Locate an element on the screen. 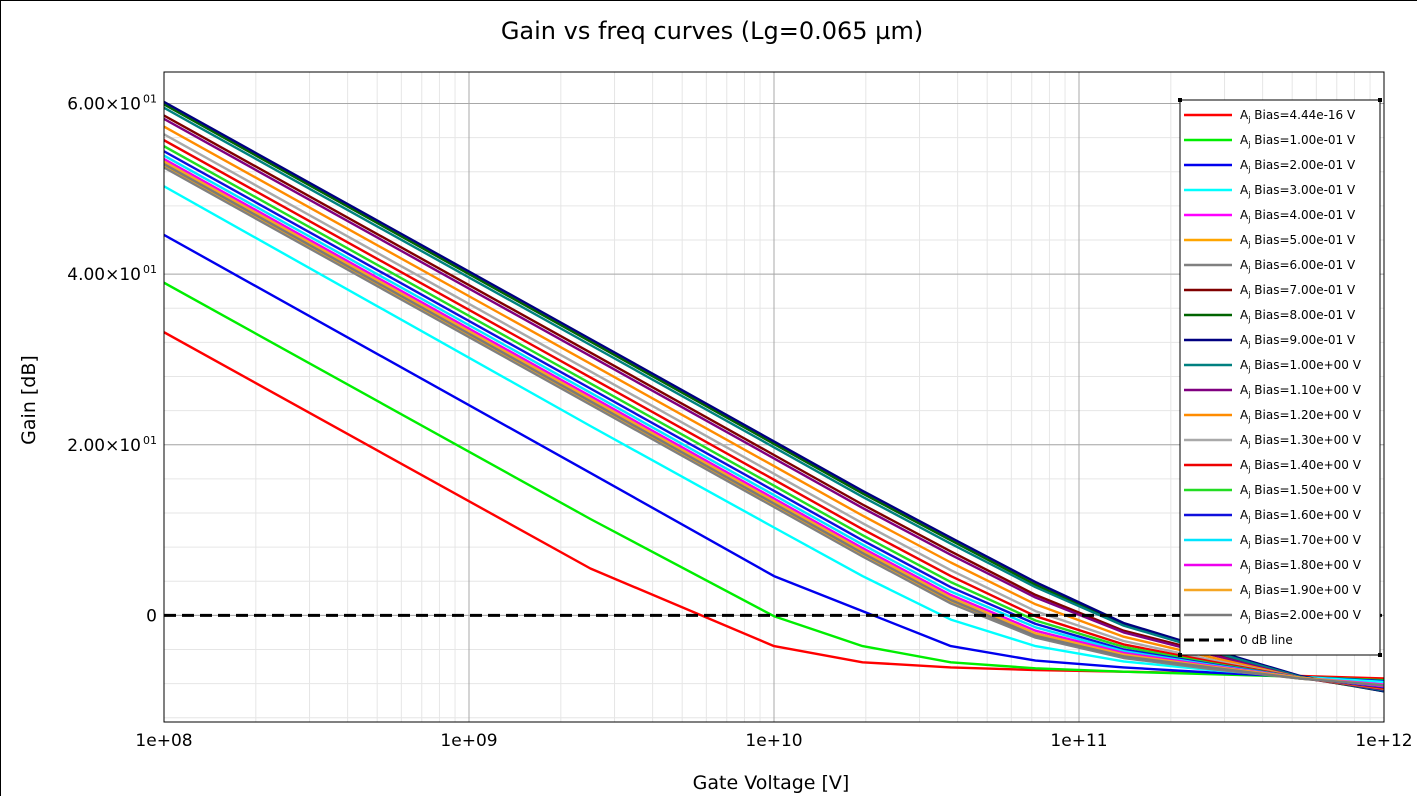 This screenshot has height=797, width=1418. legend-entry: Aj Bias=1.00e-01 V is located at coordinates (1298, 141).